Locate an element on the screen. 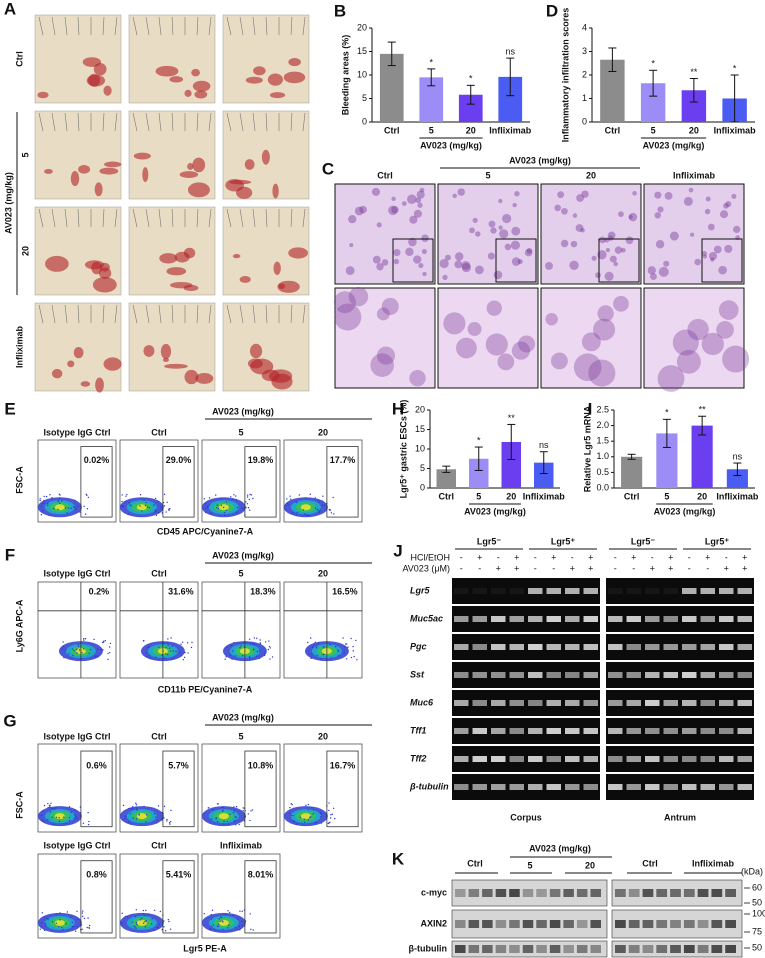 The height and width of the screenshot is (958, 765). y-tick-label: 15 is located at coordinates (420, 429).